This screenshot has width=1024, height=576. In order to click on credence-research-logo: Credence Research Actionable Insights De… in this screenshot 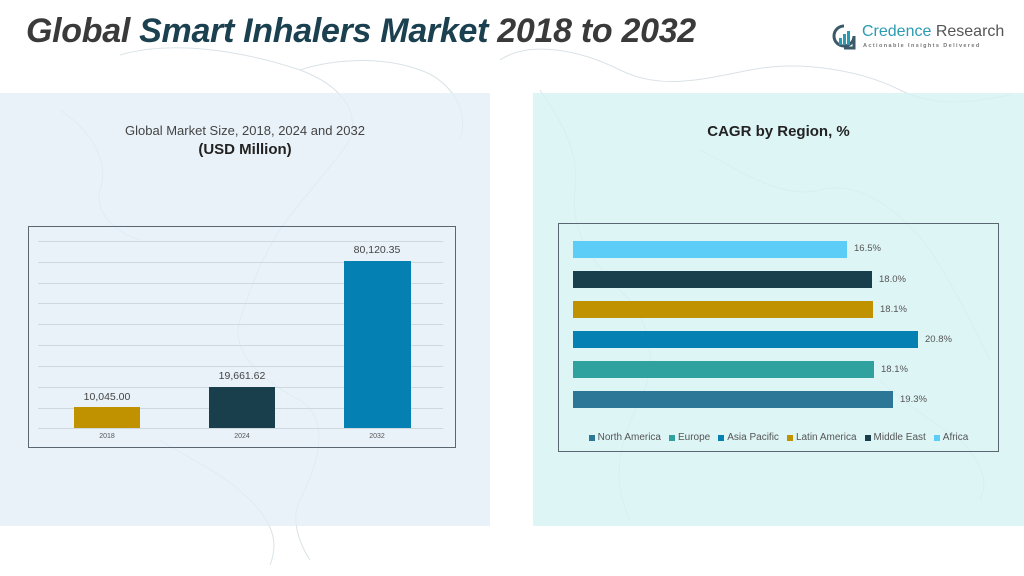, I will do `click(927, 39)`.